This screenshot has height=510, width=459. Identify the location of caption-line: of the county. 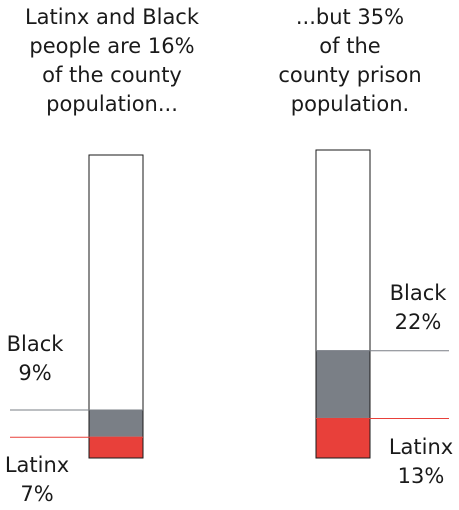
(112, 75).